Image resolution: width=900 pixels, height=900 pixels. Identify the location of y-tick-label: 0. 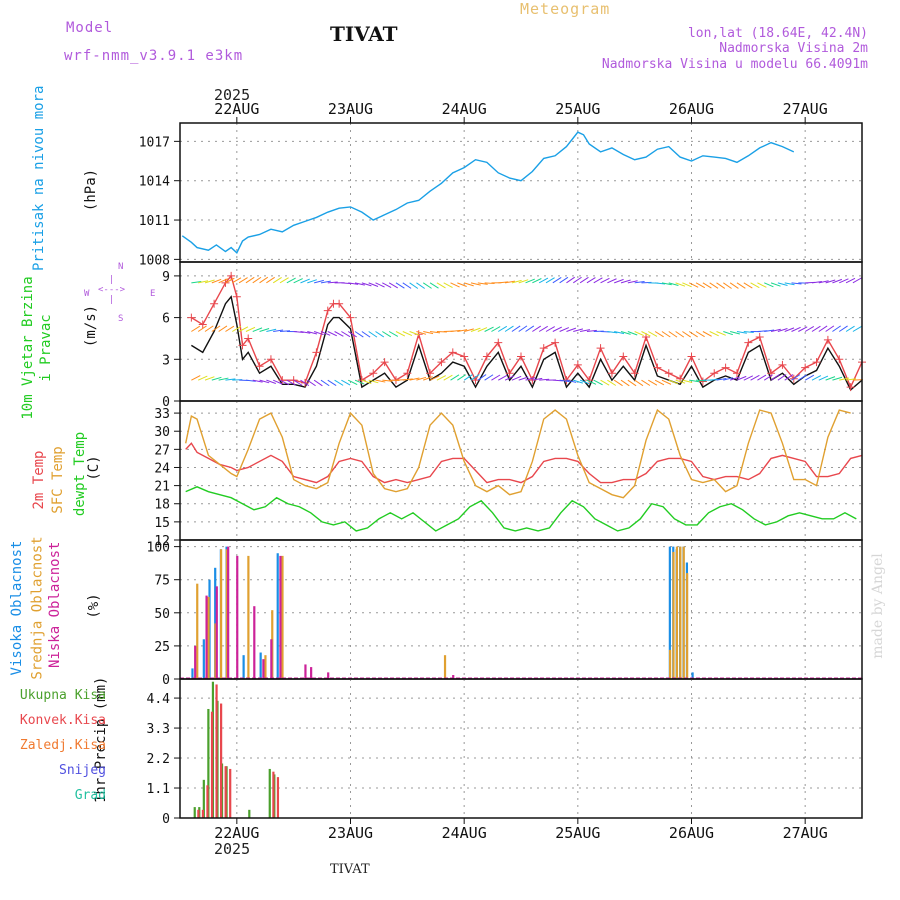
(166, 819).